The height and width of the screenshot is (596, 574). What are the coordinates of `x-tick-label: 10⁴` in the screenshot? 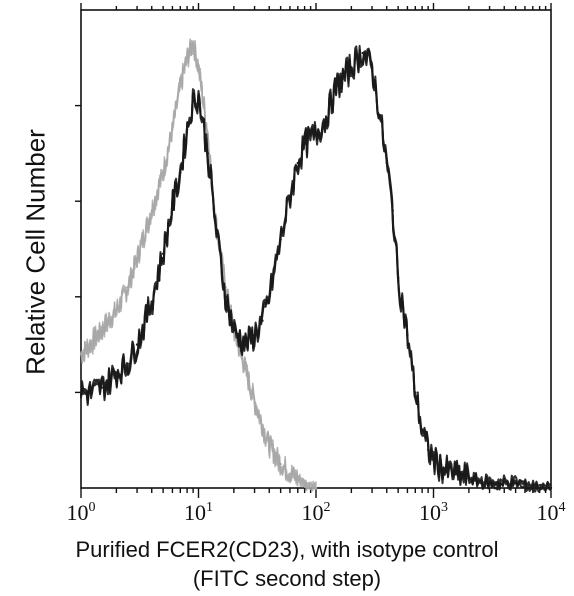 It's located at (551, 513).